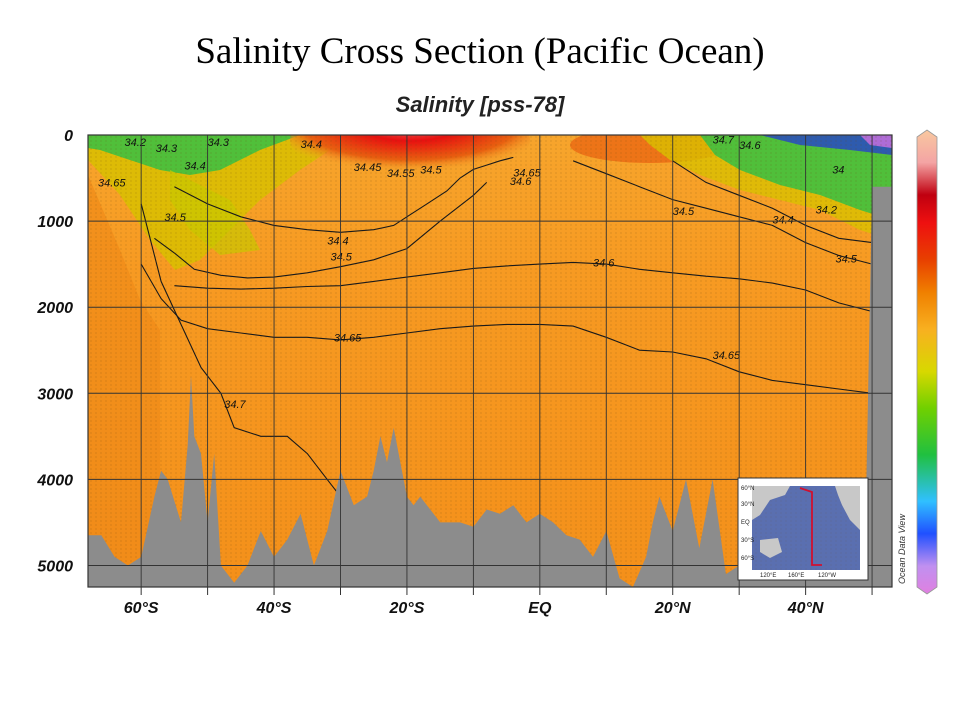 Image resolution: width=960 pixels, height=720 pixels. What do you see at coordinates (672, 608) in the screenshot?
I see `x-tick-label: 20°N` at bounding box center [672, 608].